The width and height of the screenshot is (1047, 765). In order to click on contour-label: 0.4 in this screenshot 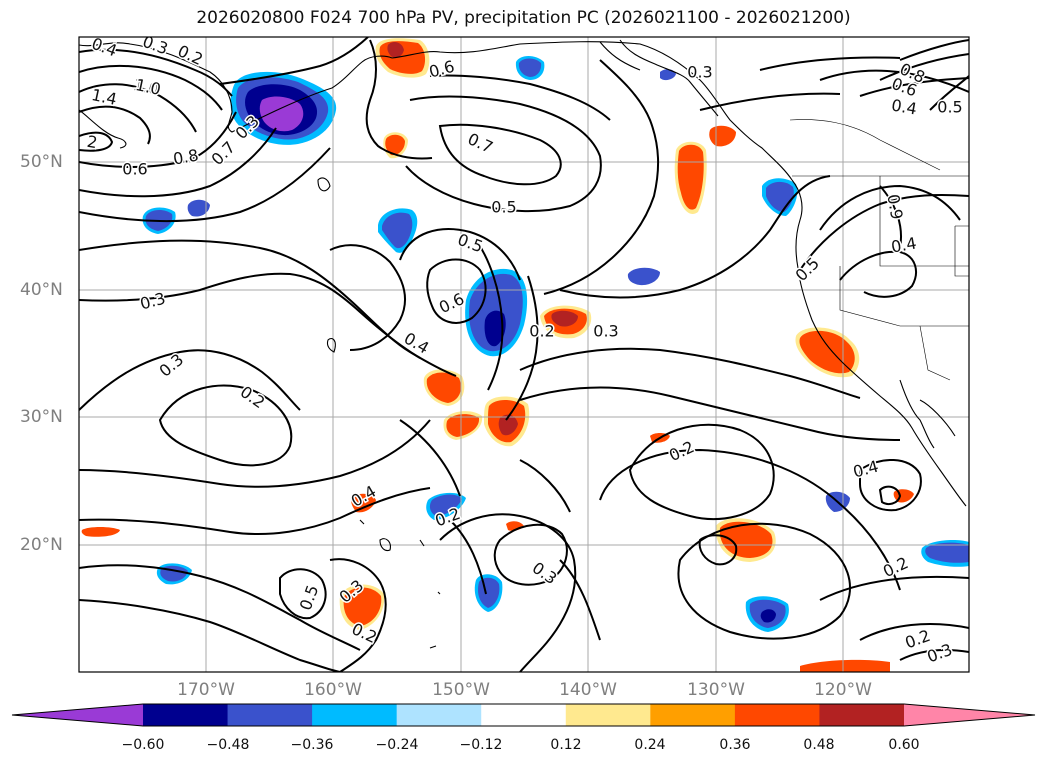, I will do `click(904, 244)`.